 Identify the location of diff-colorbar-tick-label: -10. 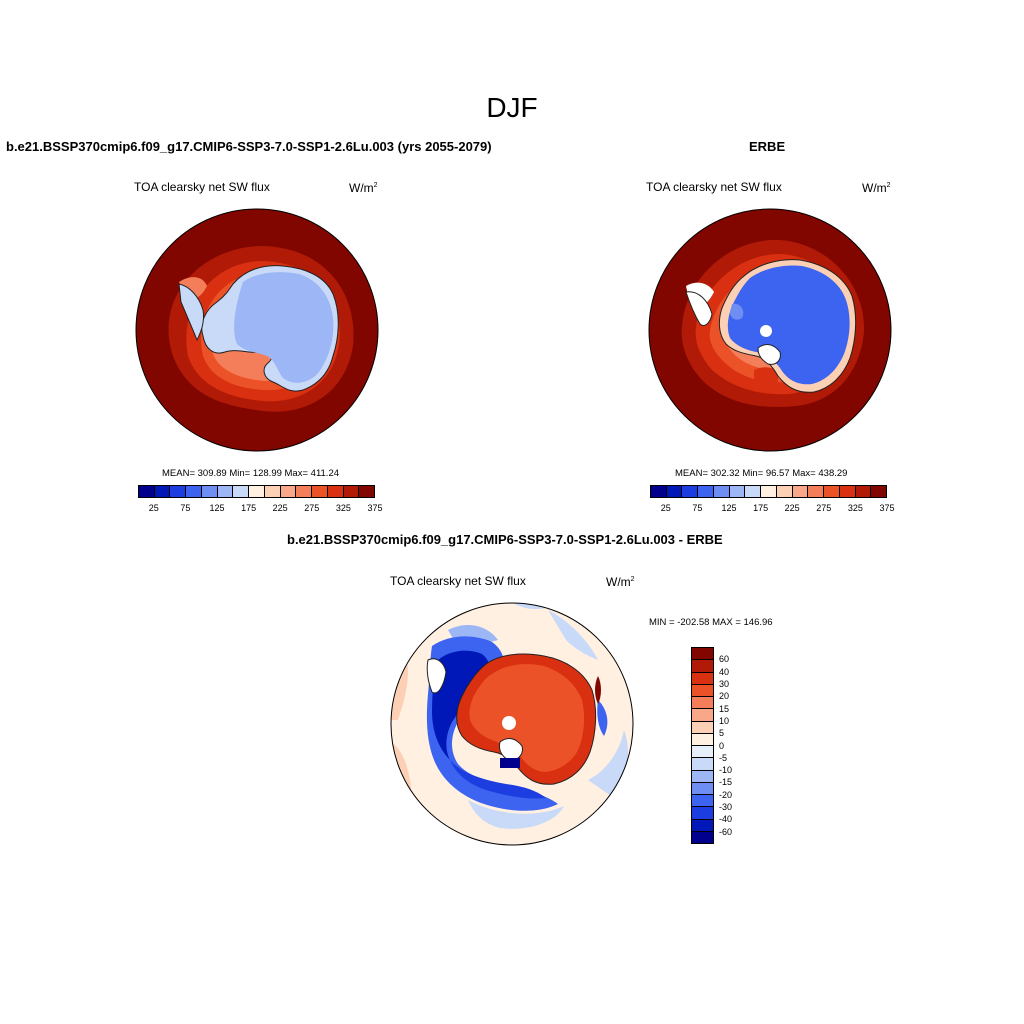
(726, 770).